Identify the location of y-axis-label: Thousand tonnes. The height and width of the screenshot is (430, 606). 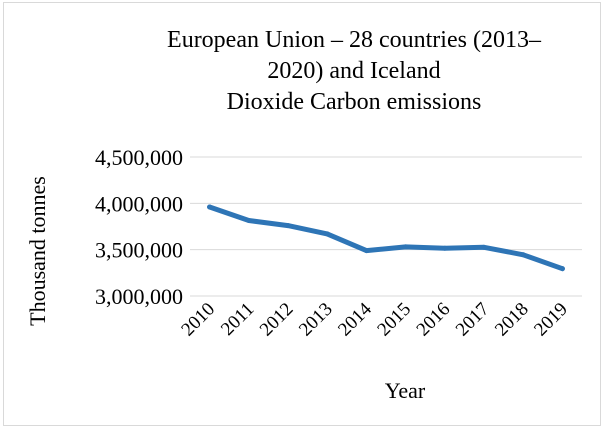
(37, 251).